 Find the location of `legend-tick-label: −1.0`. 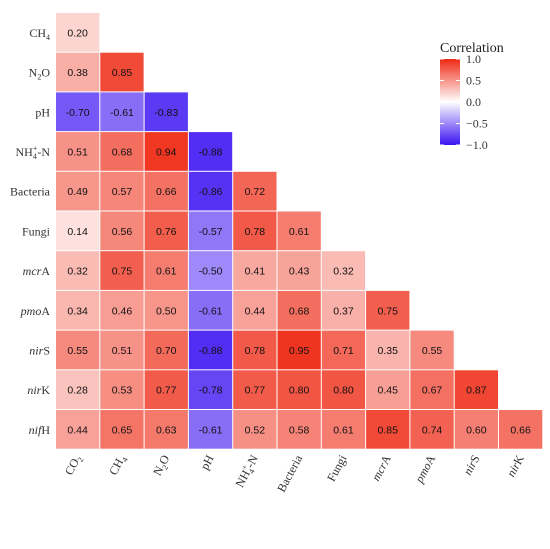

legend-tick-label: −1.0 is located at coordinates (477, 145).